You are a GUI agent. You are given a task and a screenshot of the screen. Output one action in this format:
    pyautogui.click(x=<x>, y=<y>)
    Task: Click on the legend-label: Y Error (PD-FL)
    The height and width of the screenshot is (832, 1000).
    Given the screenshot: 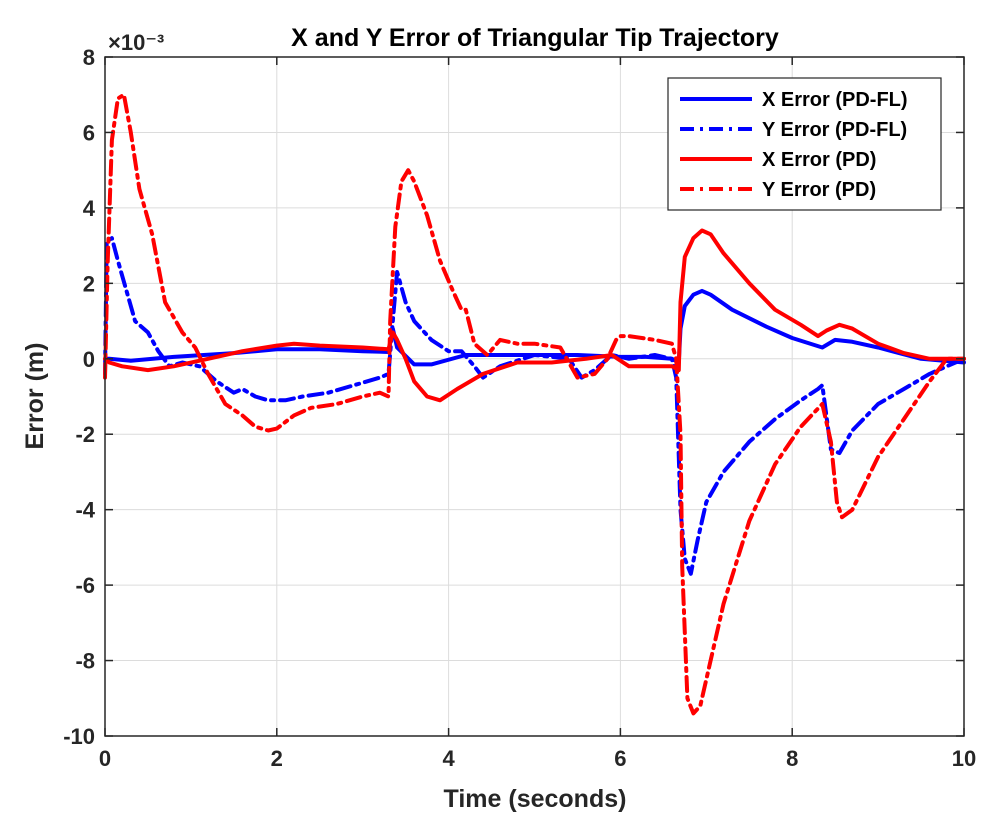 What is the action you would take?
    pyautogui.click(x=834, y=130)
    